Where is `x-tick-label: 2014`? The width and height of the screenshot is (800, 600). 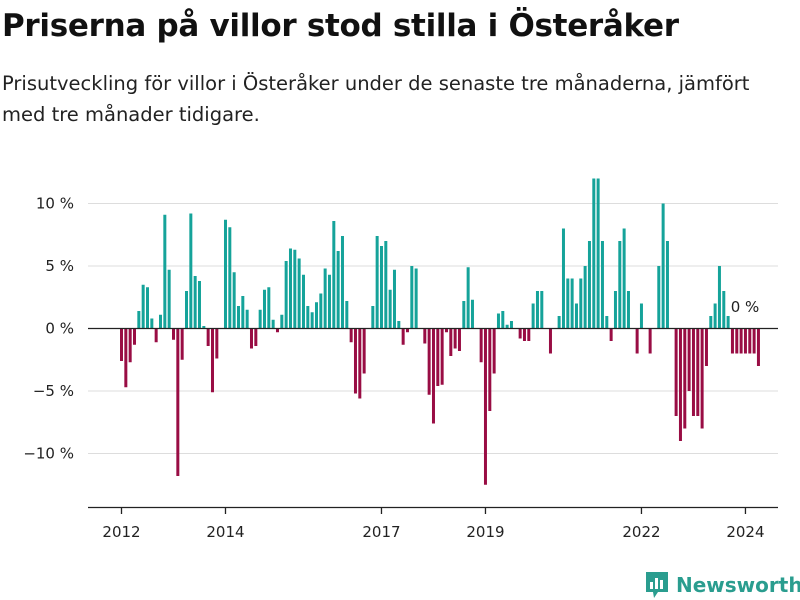 x-tick-label: 2014 is located at coordinates (225, 532).